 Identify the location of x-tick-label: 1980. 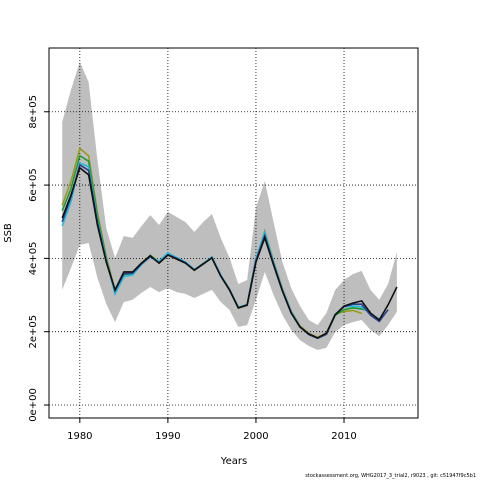
(79, 436).